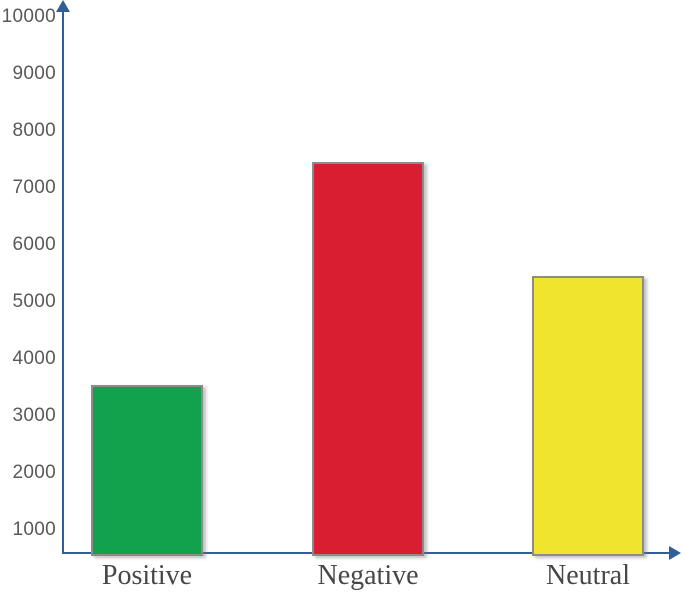  Describe the element at coordinates (34, 358) in the screenshot. I see `y-tick-label: 4000` at that location.